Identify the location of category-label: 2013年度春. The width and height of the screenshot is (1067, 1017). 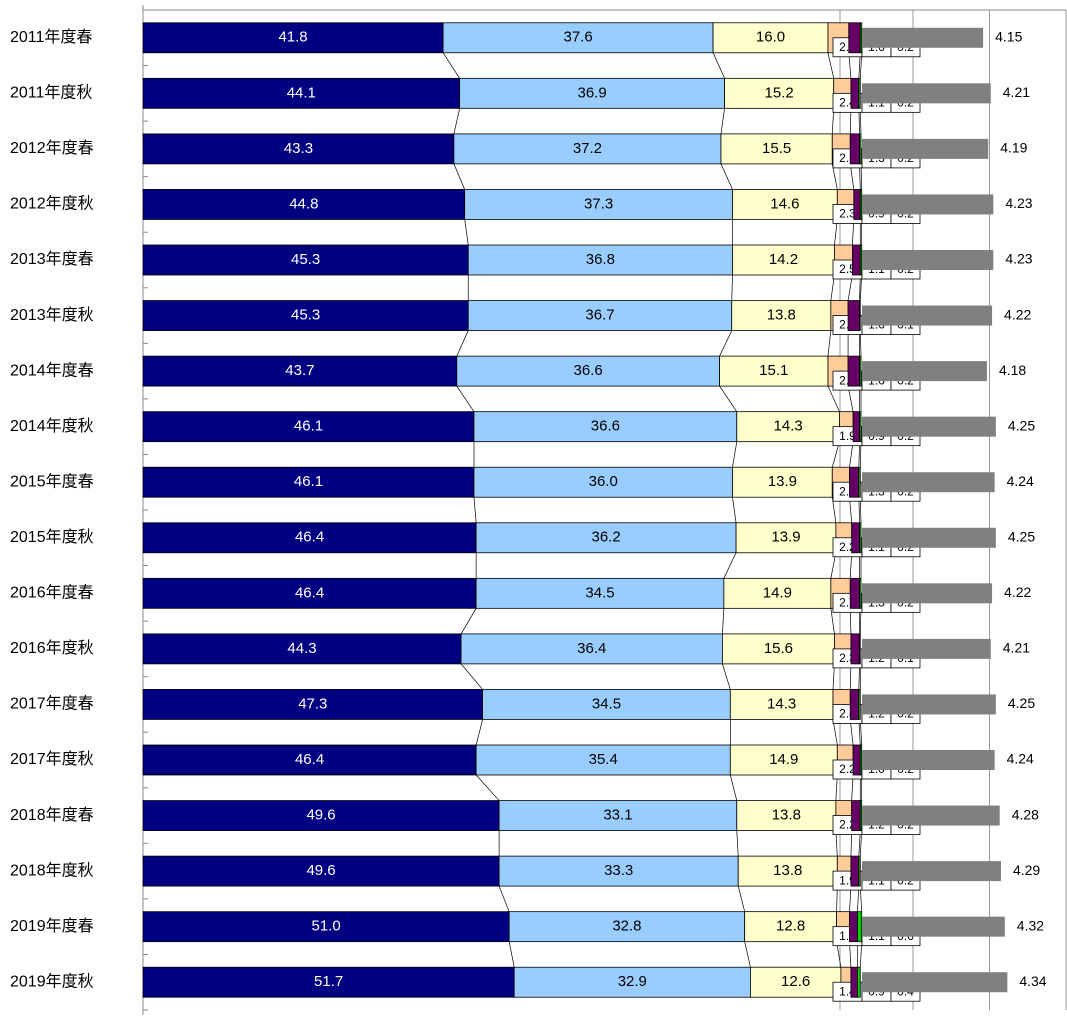
(52, 259).